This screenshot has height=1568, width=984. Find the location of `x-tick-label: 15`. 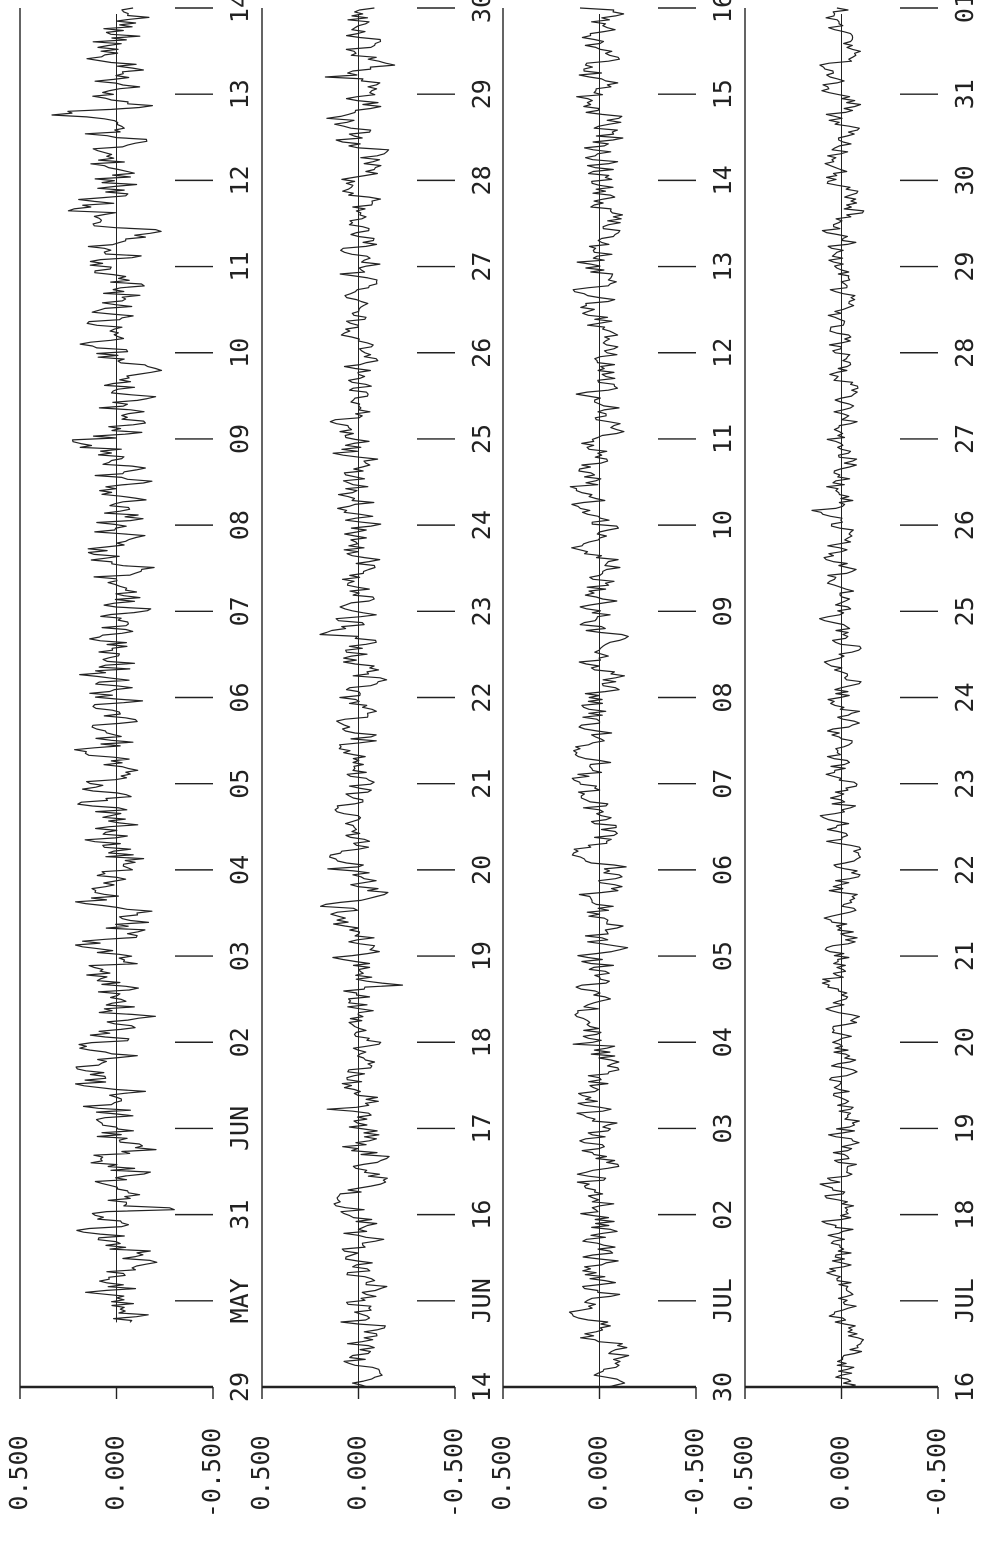

x-tick-label: 15 is located at coordinates (722, 94).